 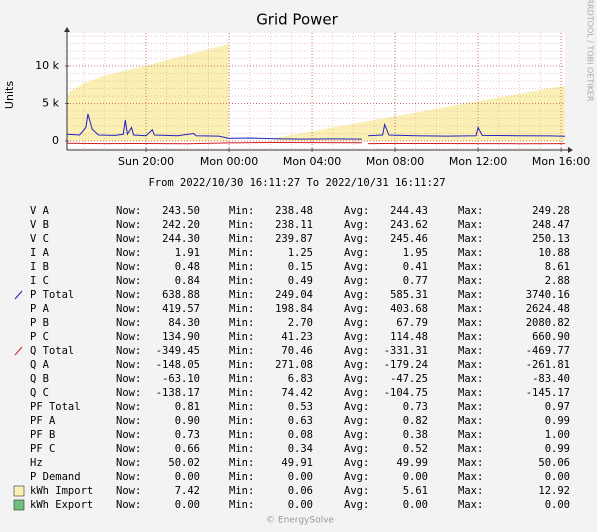 What do you see at coordinates (548, 309) in the screenshot?
I see `legend-value: 2624.48` at bounding box center [548, 309].